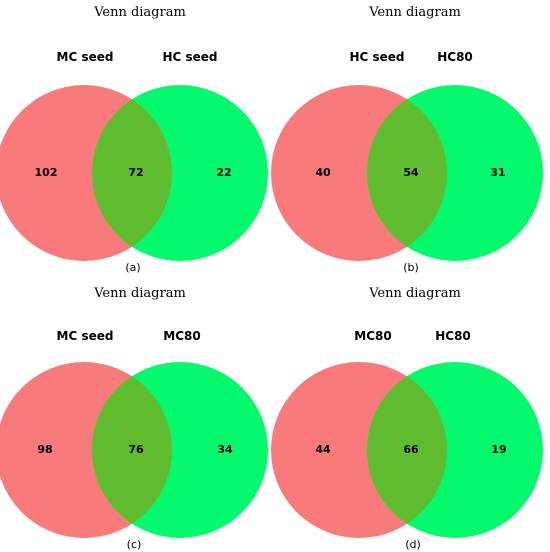  Describe the element at coordinates (498, 449) in the screenshot. I see `right-only-count: 19` at that location.